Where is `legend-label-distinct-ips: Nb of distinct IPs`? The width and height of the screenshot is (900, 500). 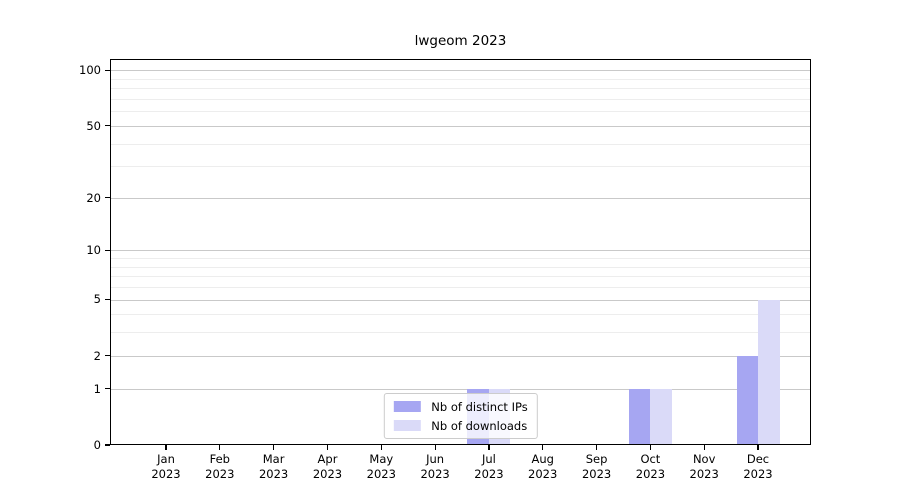
legend-label-distinct-ips: Nb of distinct IPs is located at coordinates (479, 406).